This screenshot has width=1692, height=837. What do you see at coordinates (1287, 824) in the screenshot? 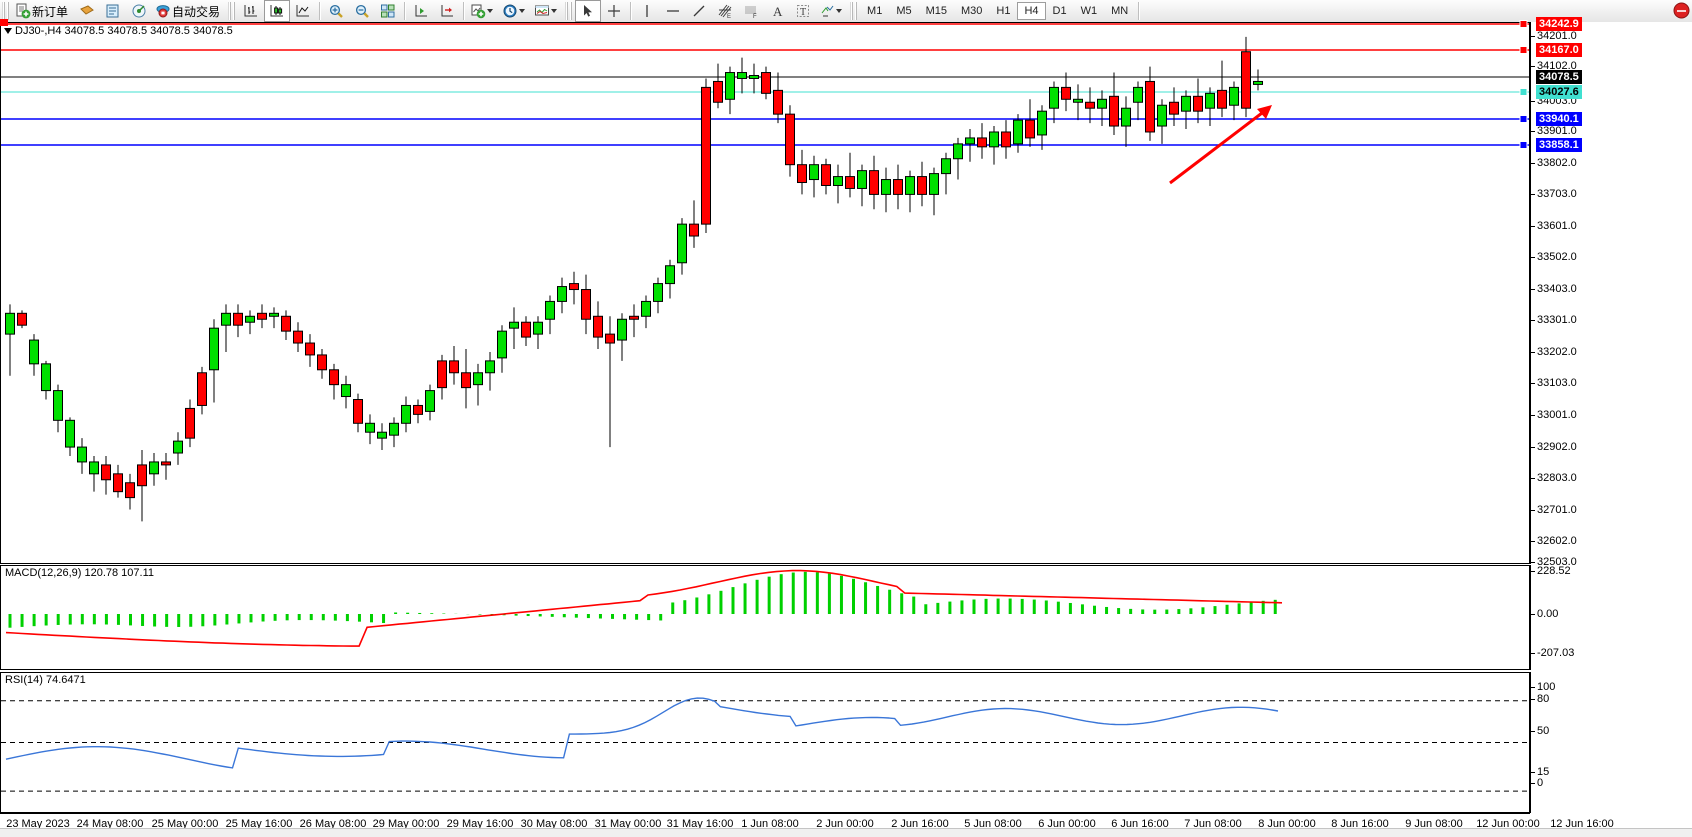
I see `time-axis-label: 8 Jun 00:00` at bounding box center [1287, 824].